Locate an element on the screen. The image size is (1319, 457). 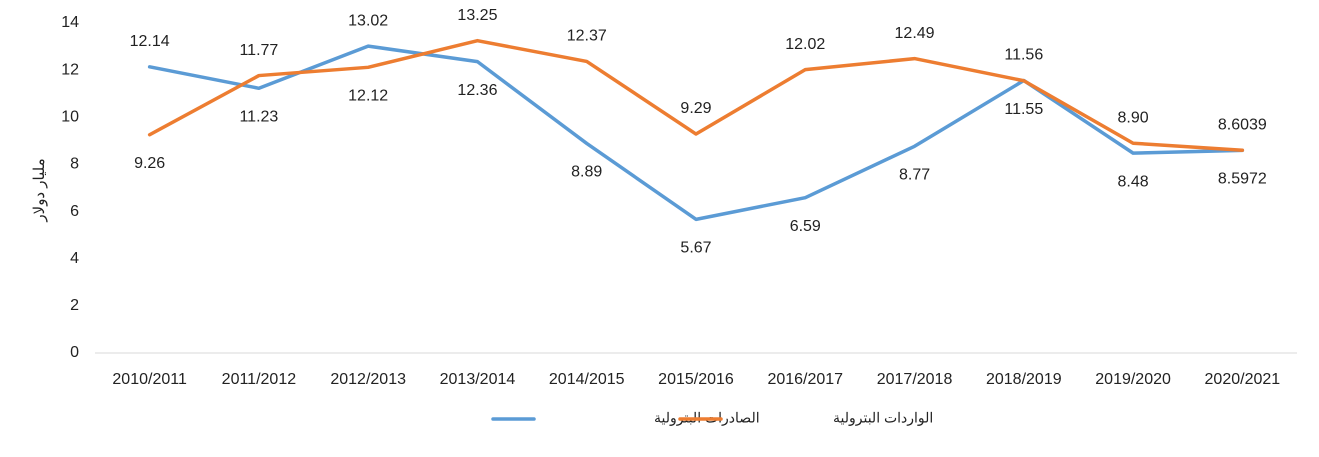
data-label-imports: 12.49 is located at coordinates (915, 33).